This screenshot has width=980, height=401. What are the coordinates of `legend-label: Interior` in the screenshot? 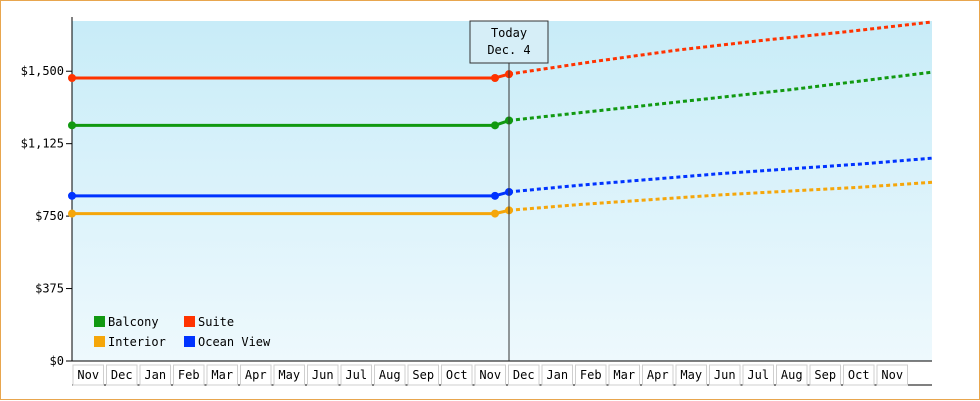 It's located at (137, 342).